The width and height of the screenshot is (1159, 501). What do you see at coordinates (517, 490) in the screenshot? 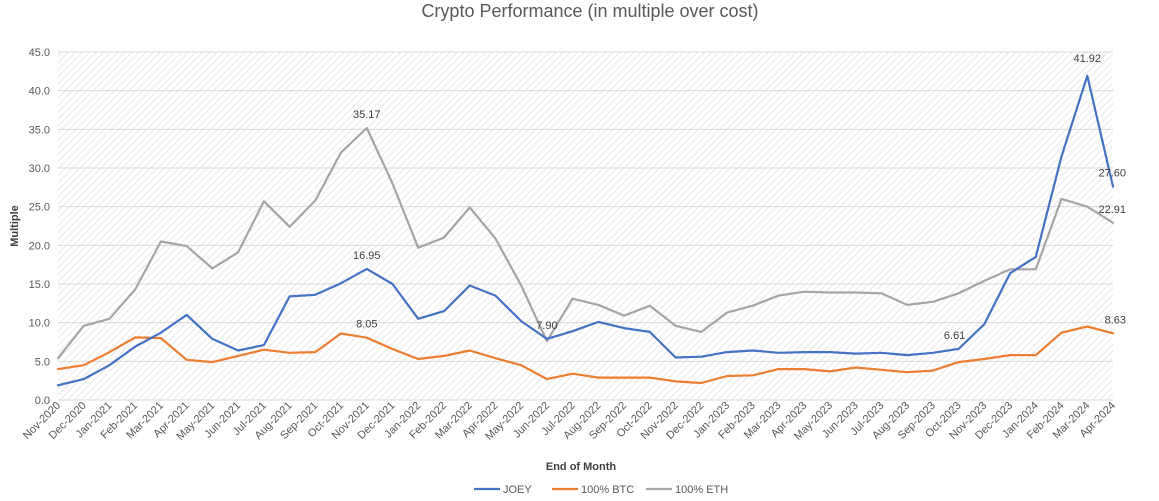
I see `legend-label: JOEY` at bounding box center [517, 490].